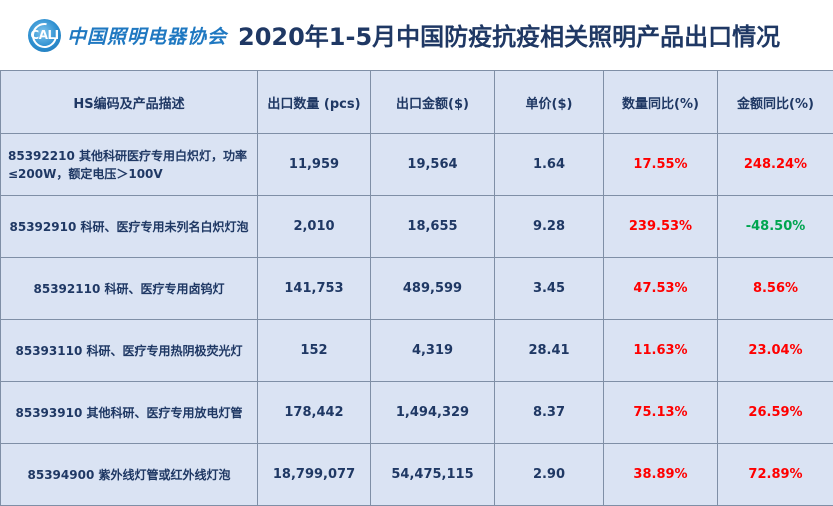 This screenshot has width=833, height=506. I want to click on logo-text: 中国照明电器协会, so click(147, 35).